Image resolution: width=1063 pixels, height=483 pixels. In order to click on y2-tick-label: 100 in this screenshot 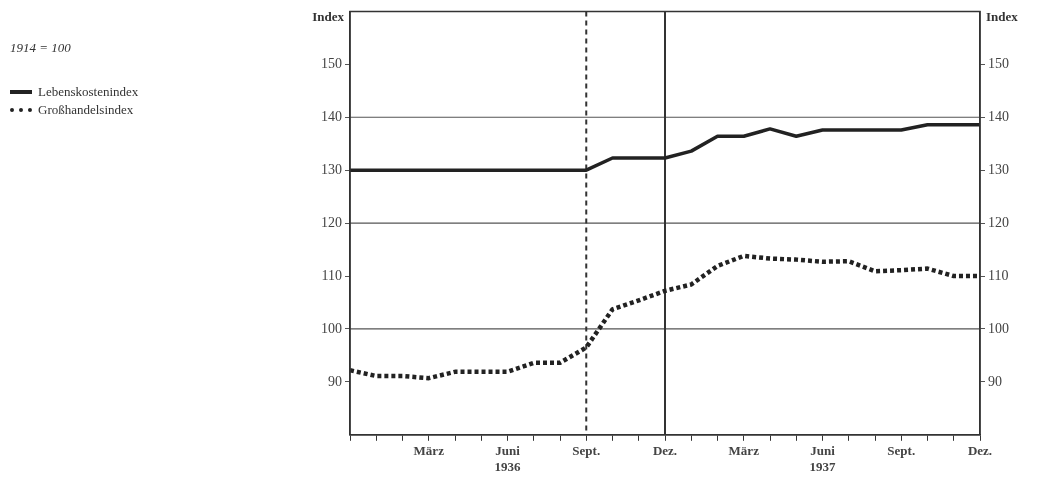, I will do `click(998, 328)`.